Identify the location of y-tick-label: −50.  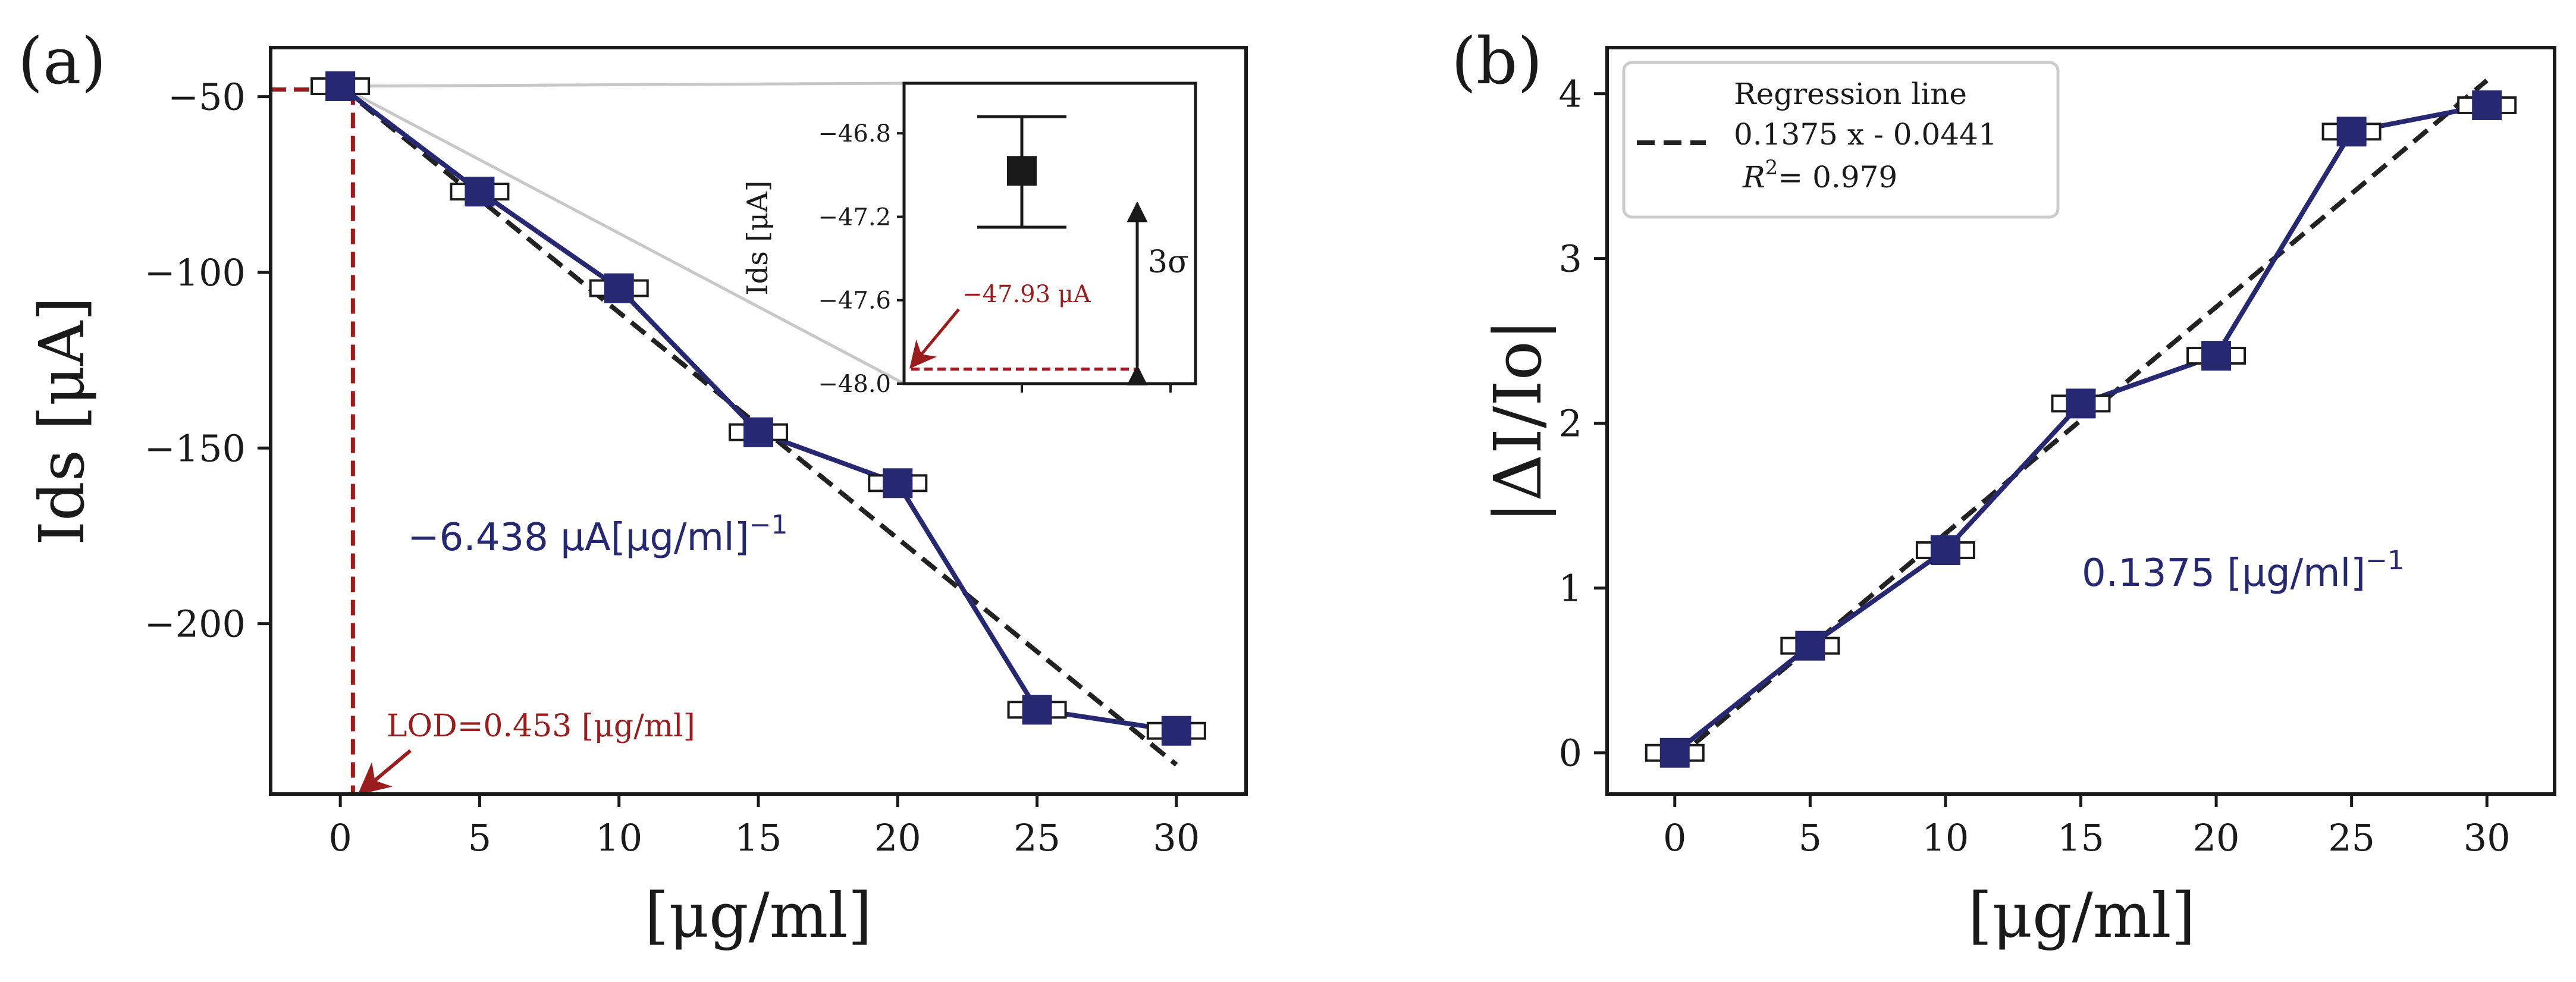
(207, 98).